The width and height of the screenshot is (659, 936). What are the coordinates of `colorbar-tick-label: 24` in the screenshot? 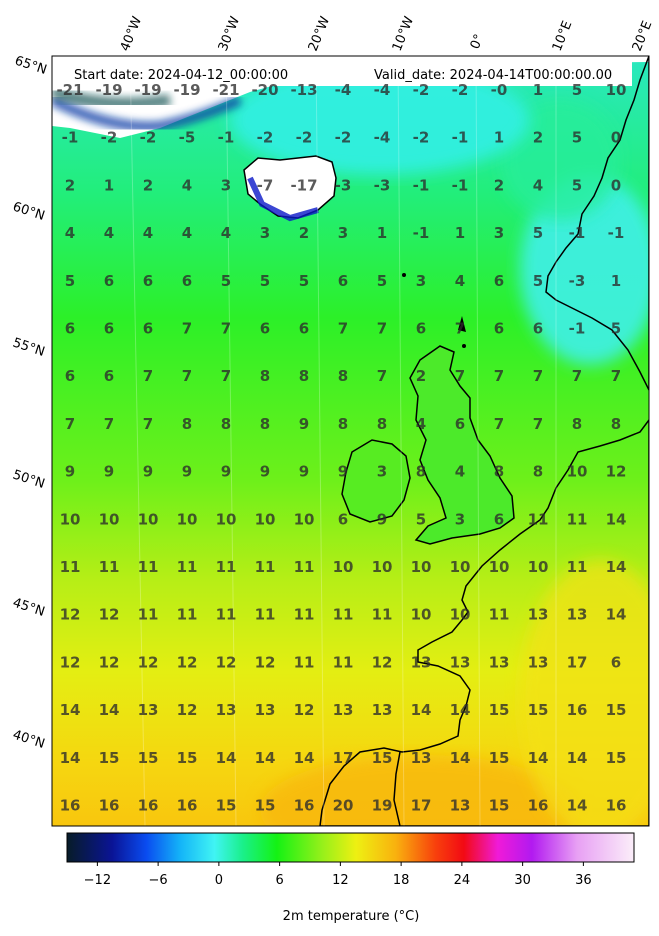 It's located at (462, 880).